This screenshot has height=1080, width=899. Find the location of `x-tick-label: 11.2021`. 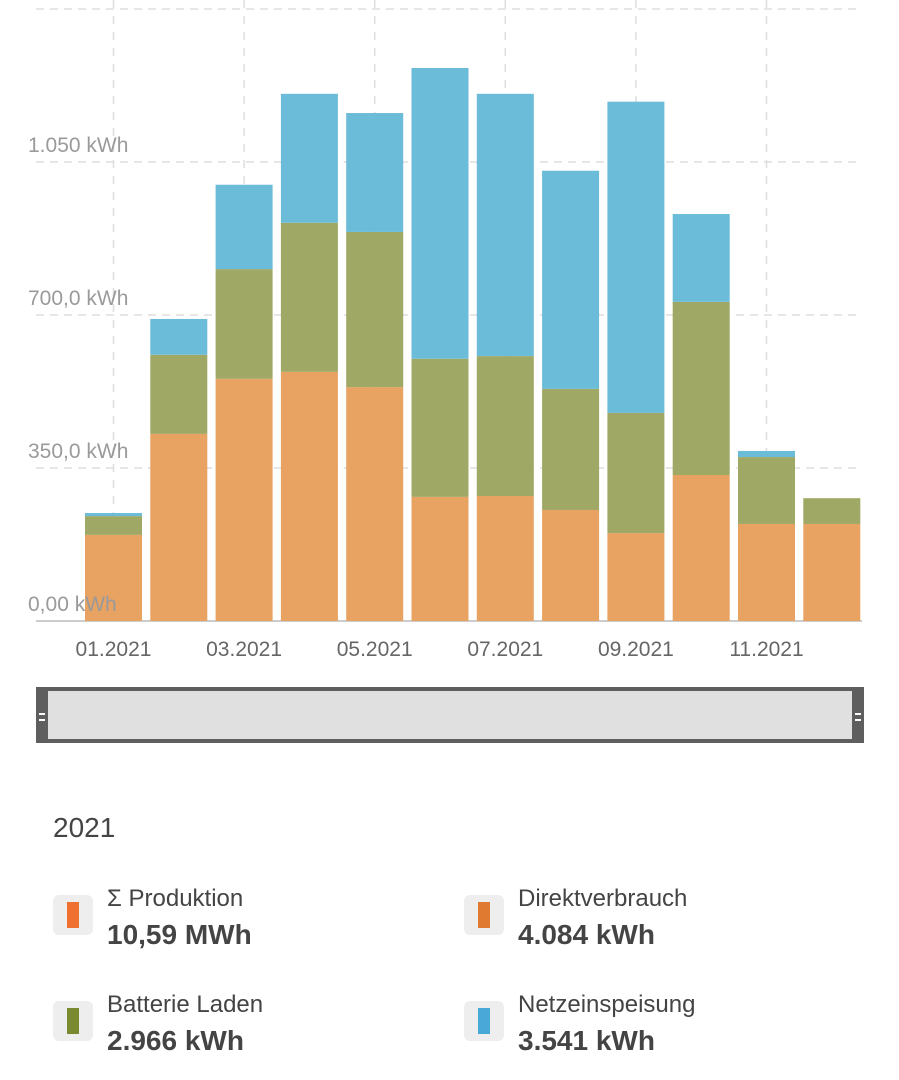

x-tick-label: 11.2021 is located at coordinates (766, 649).